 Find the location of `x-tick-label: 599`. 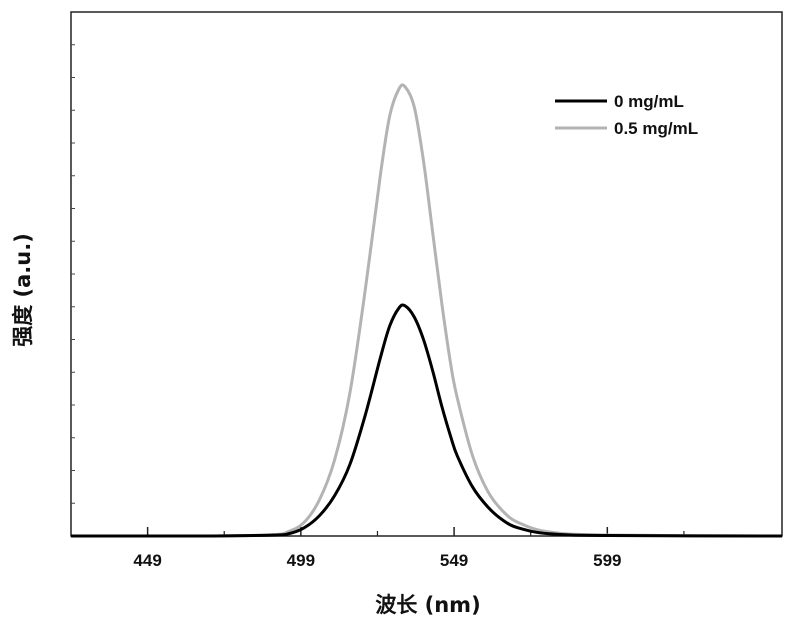

x-tick-label: 599 is located at coordinates (607, 560).